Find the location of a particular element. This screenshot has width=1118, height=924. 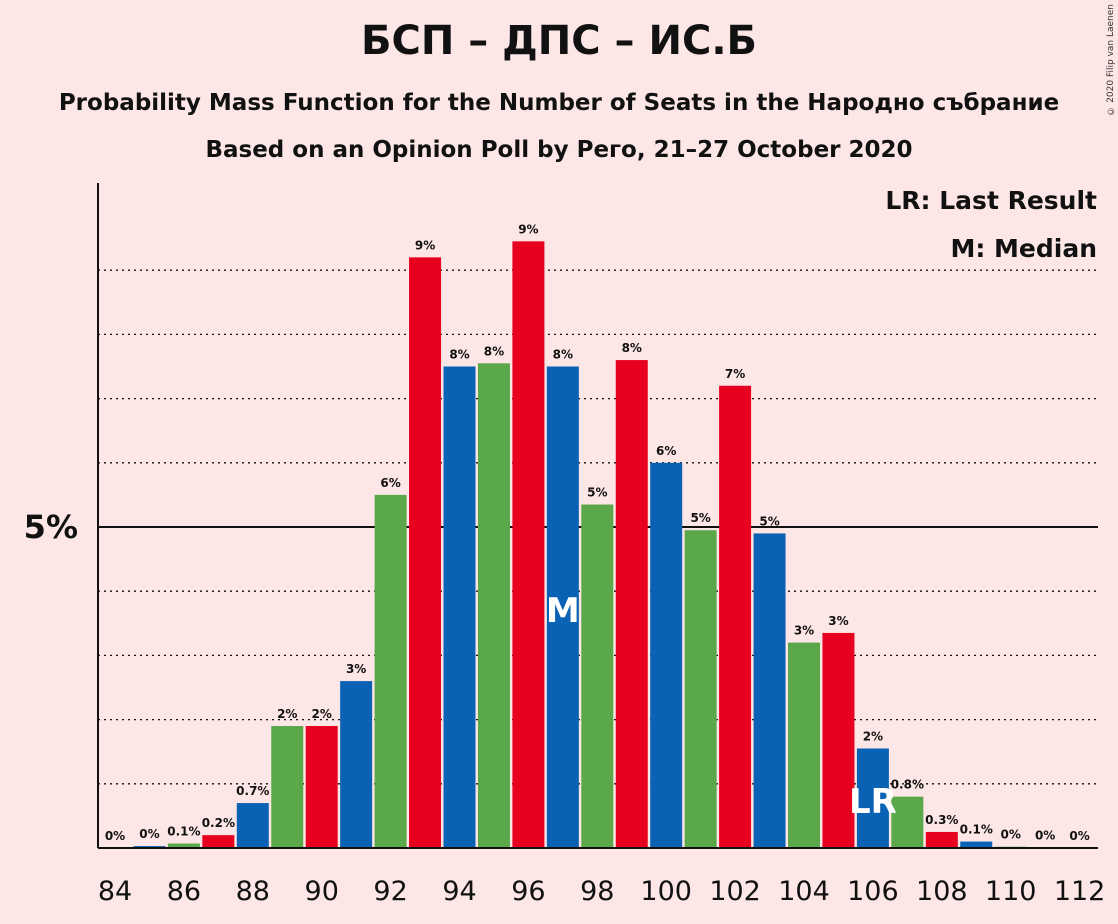

data-label-seat-92: 6% is located at coordinates (390, 483).